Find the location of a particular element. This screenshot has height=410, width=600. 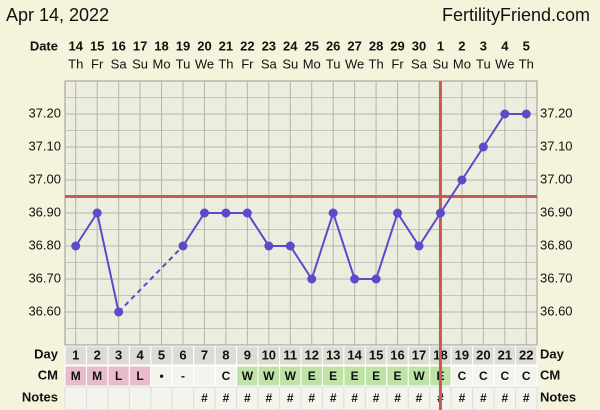

day-label: 22 is located at coordinates (526, 354).